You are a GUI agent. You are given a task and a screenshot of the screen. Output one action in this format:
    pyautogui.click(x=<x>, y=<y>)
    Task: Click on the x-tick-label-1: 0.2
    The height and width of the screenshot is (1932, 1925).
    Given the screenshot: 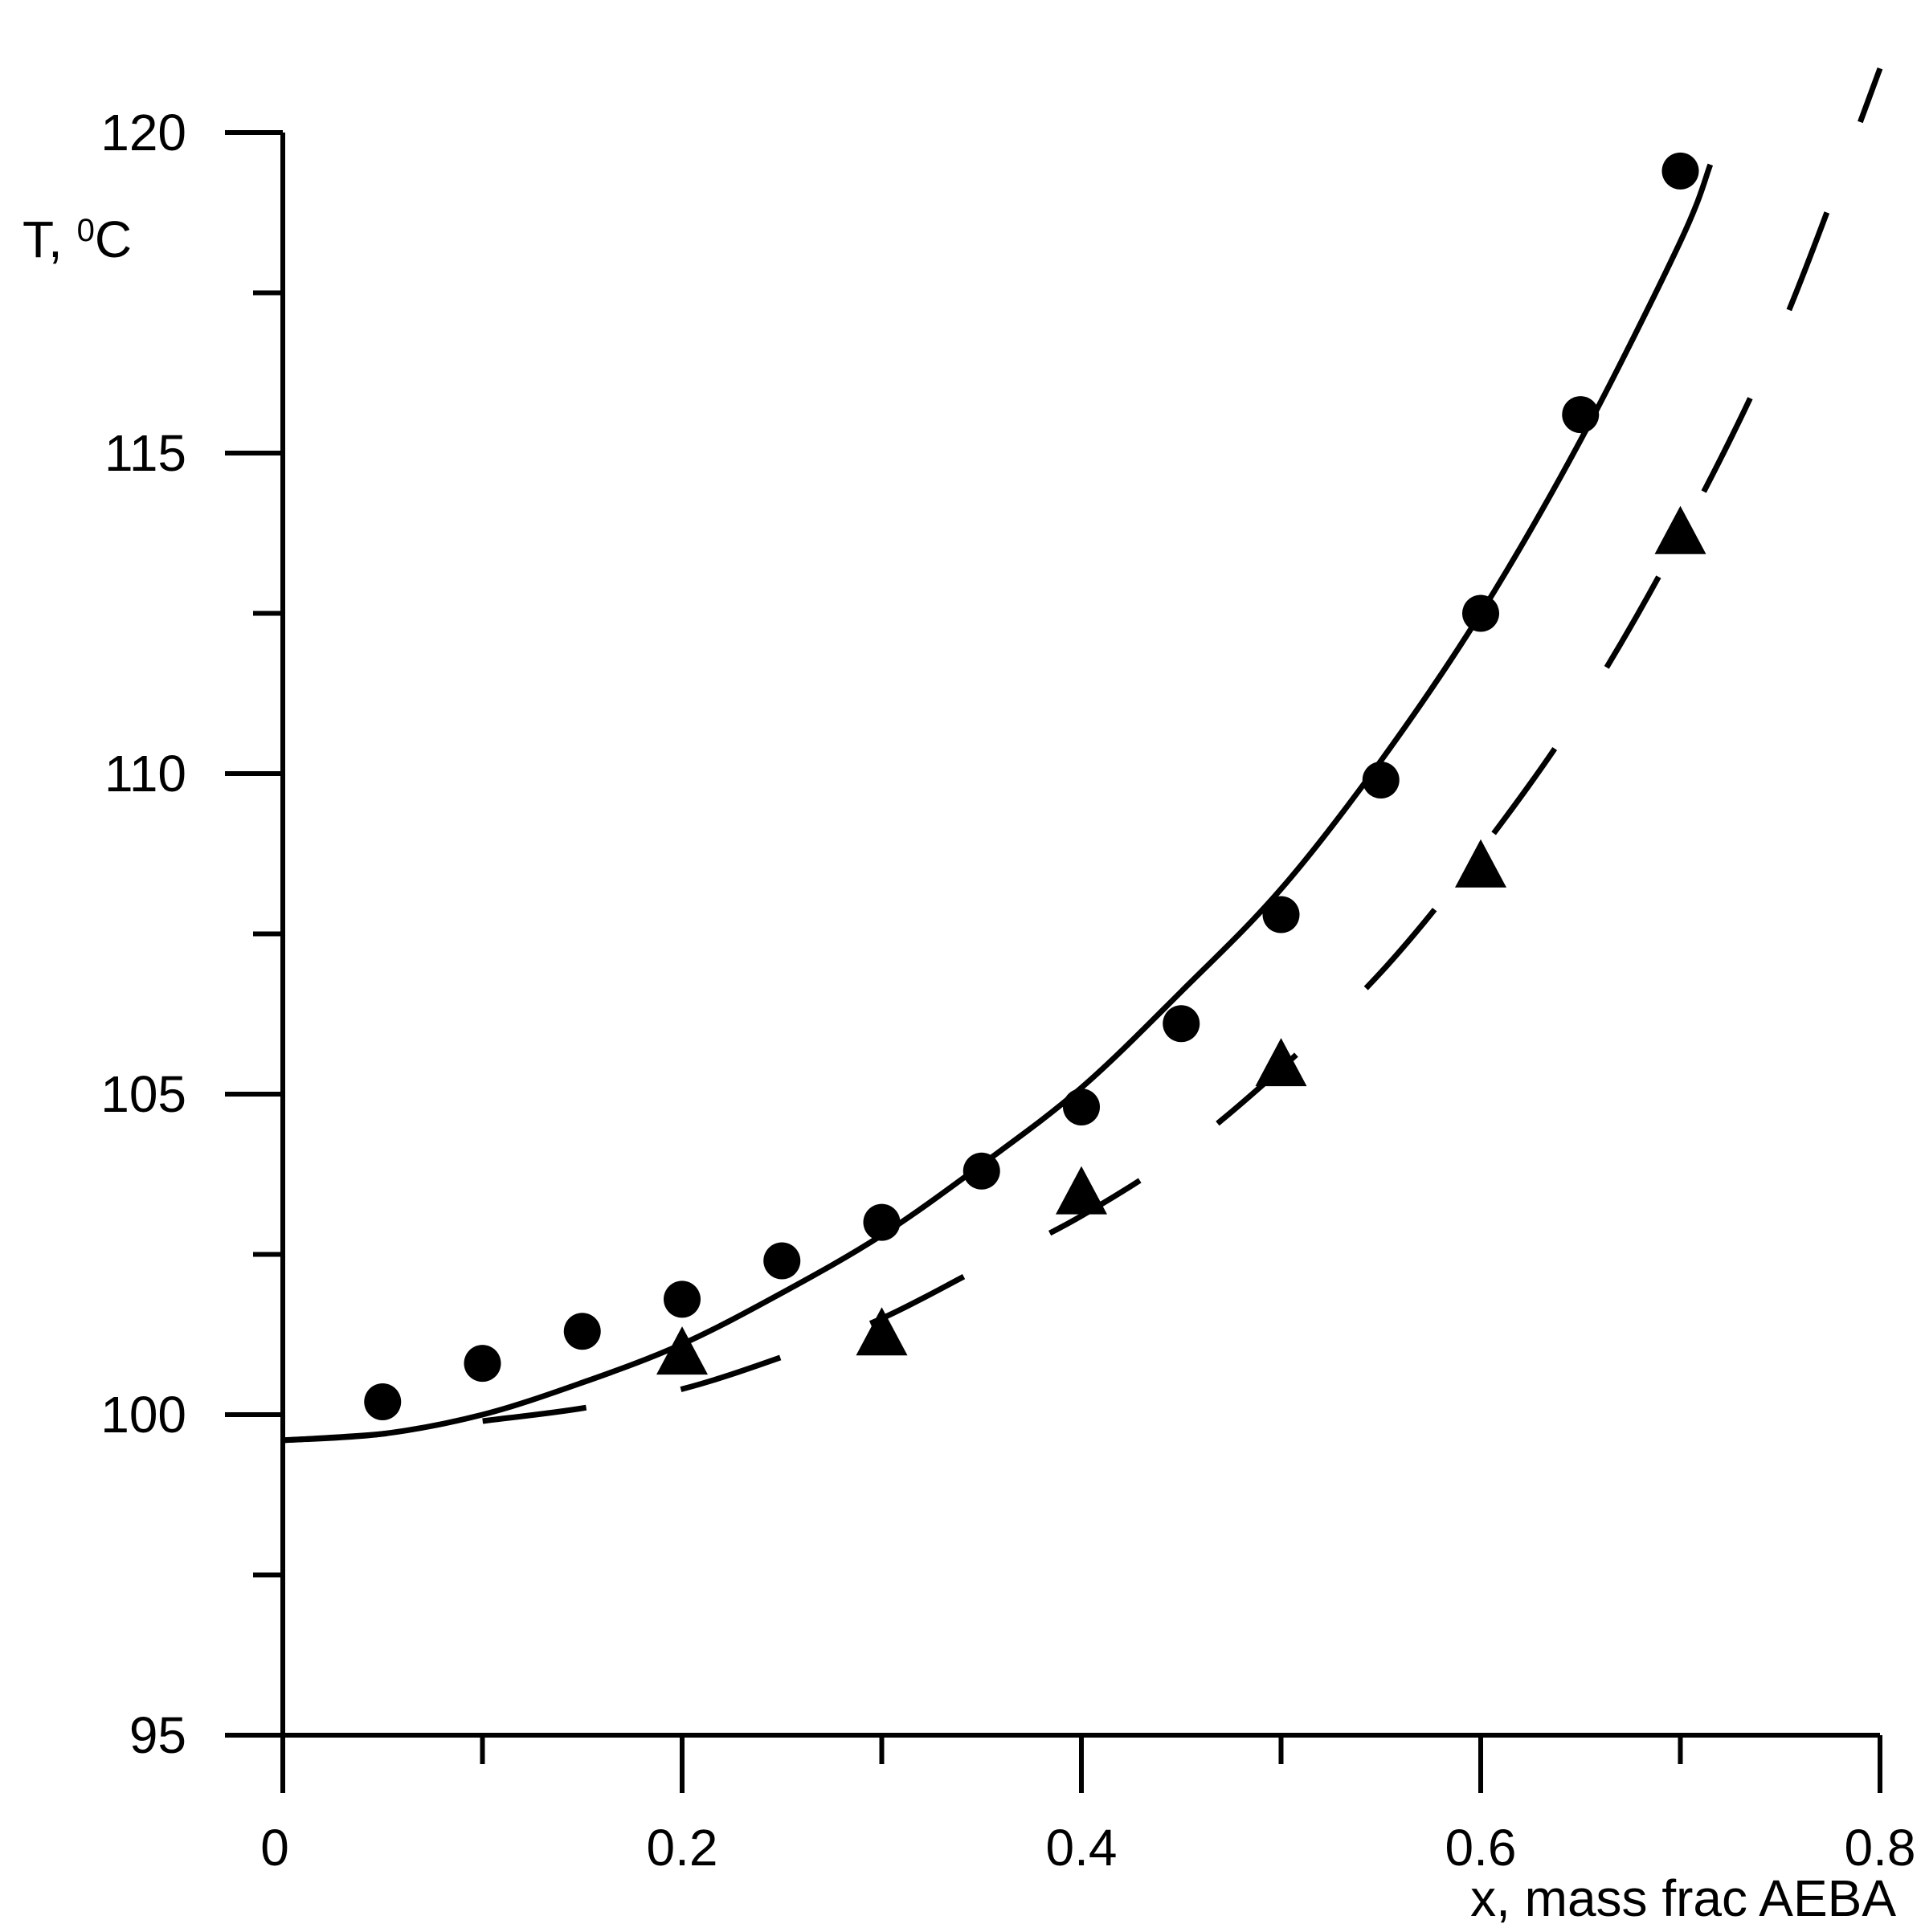 What is the action you would take?
    pyautogui.click(x=682, y=1848)
    